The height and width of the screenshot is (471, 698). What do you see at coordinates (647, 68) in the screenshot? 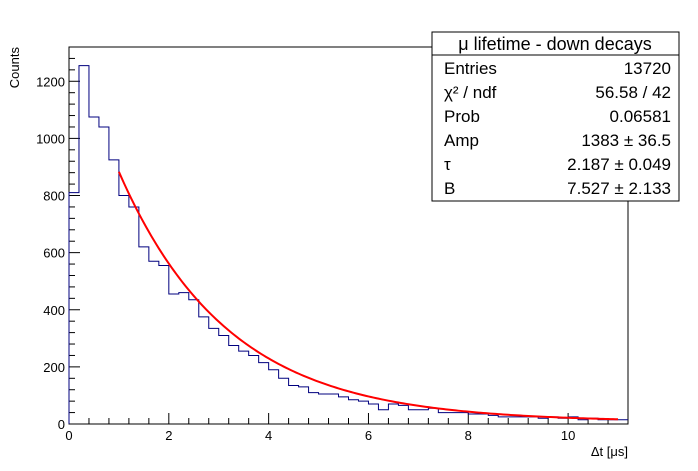
I see `stats-row-value: 13720` at bounding box center [647, 68].